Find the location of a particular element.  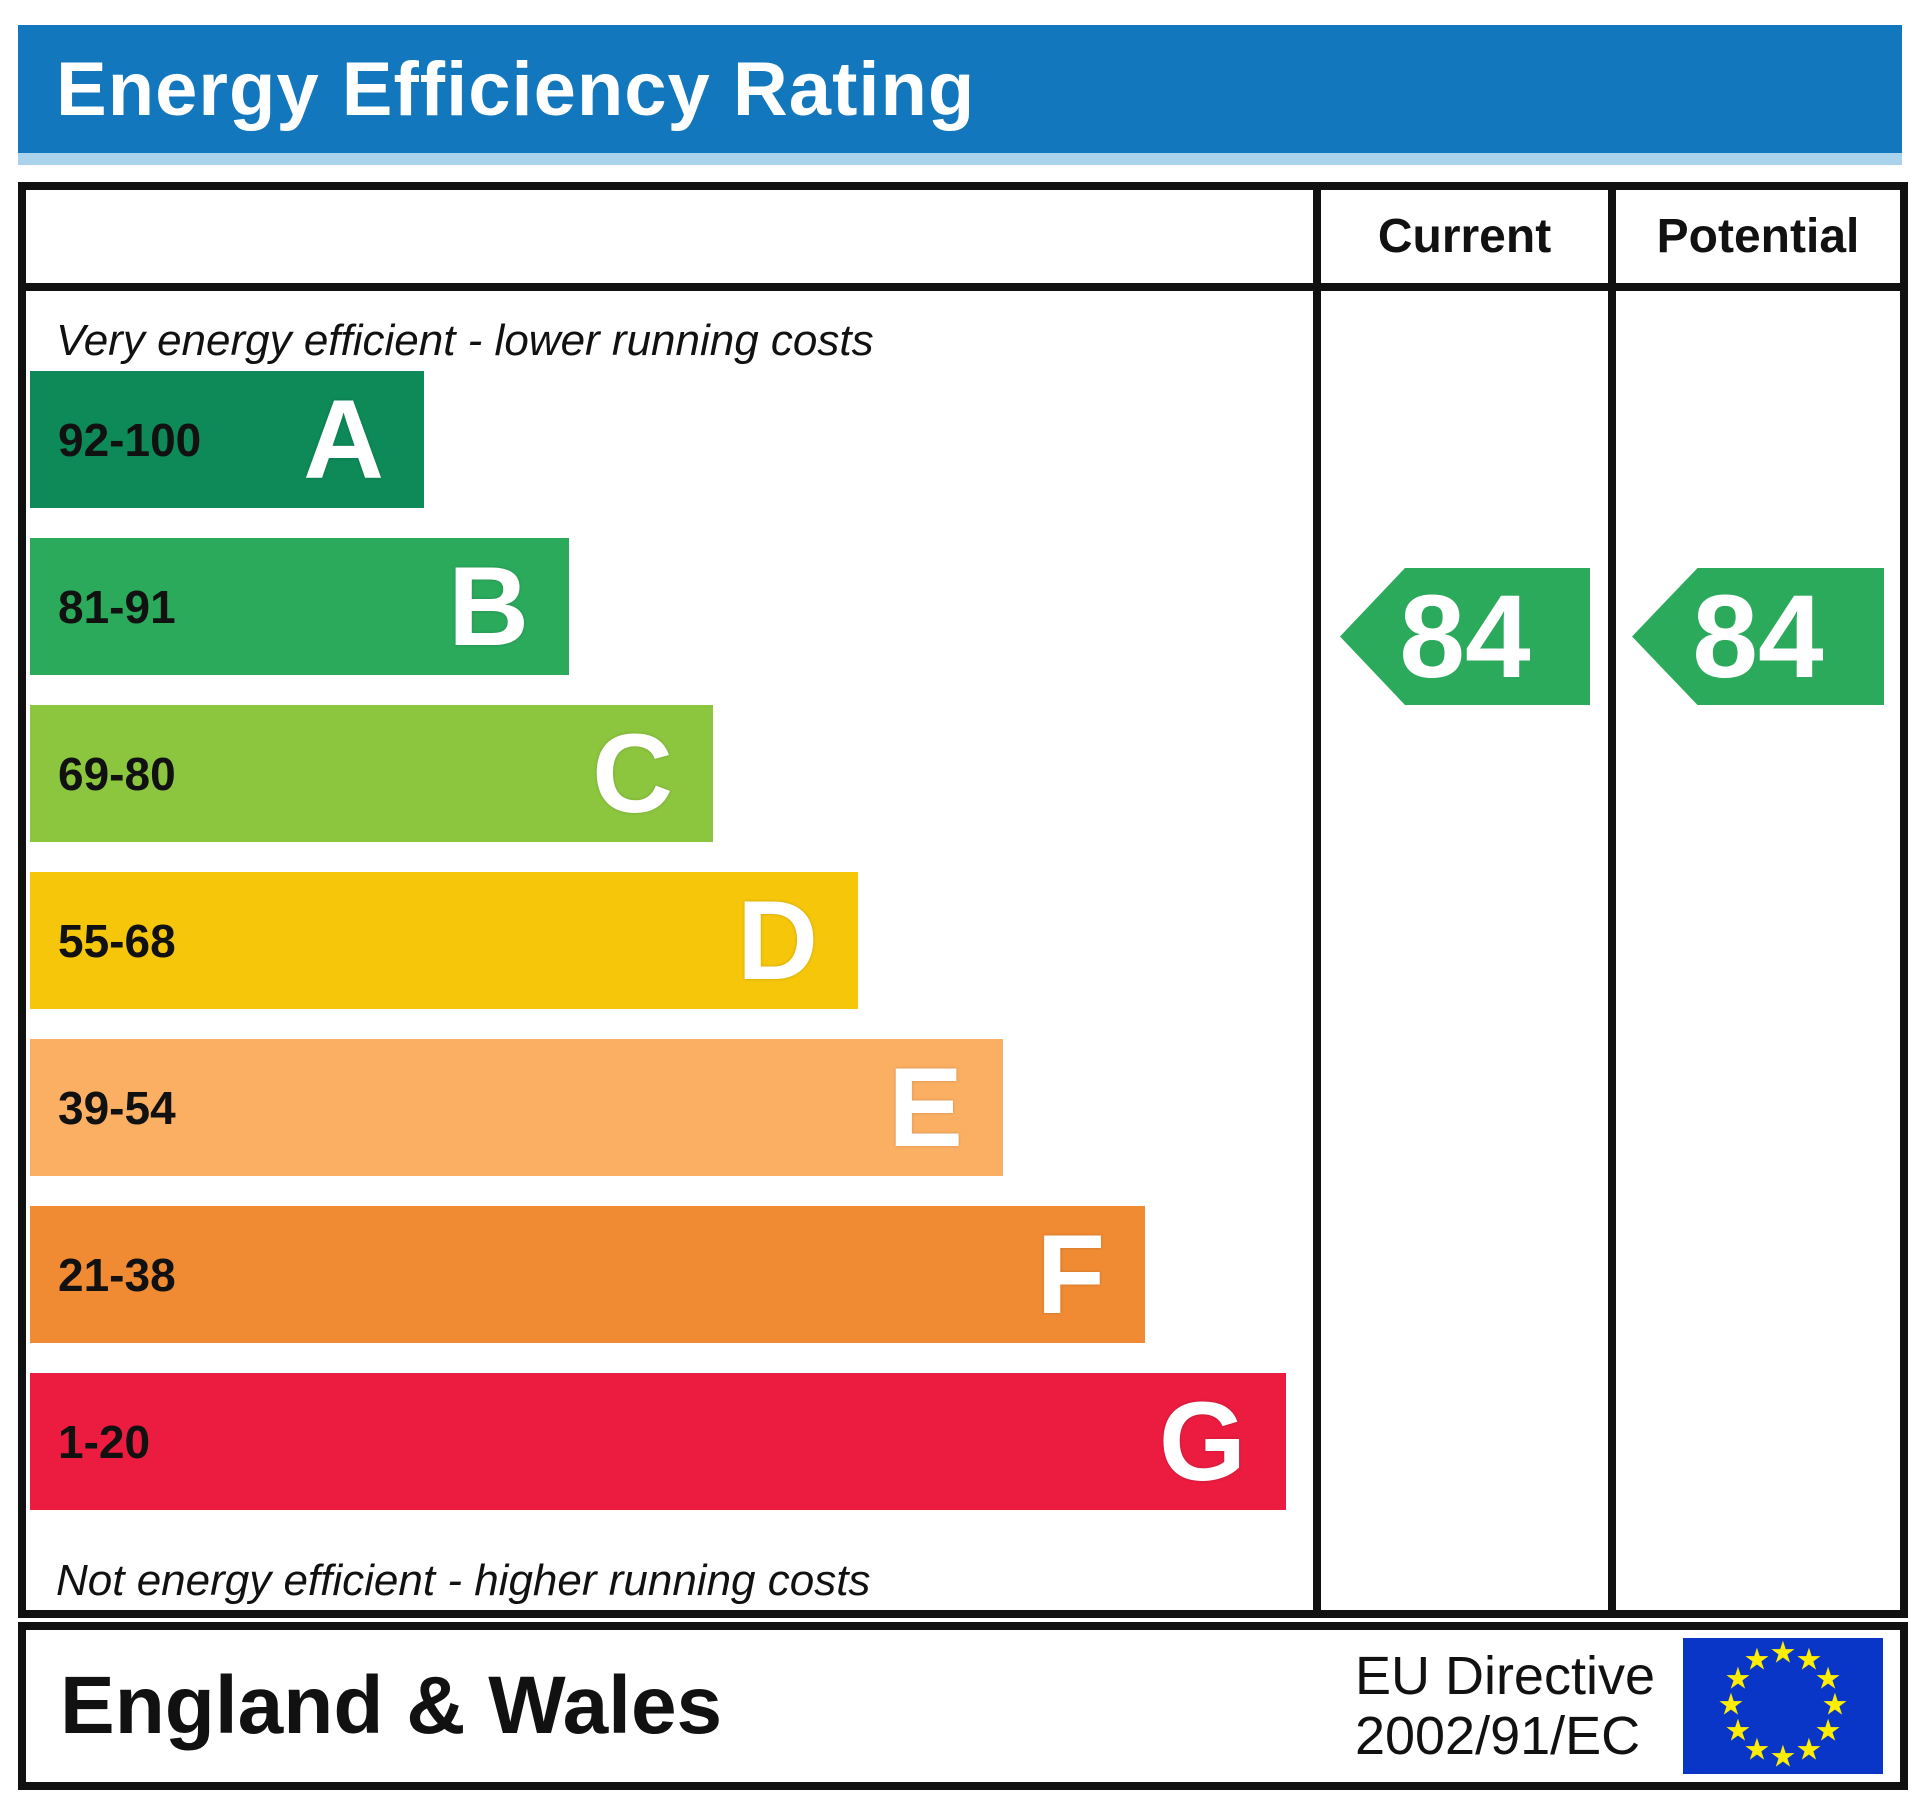

potential-column-header: Potential is located at coordinates (1758, 236).